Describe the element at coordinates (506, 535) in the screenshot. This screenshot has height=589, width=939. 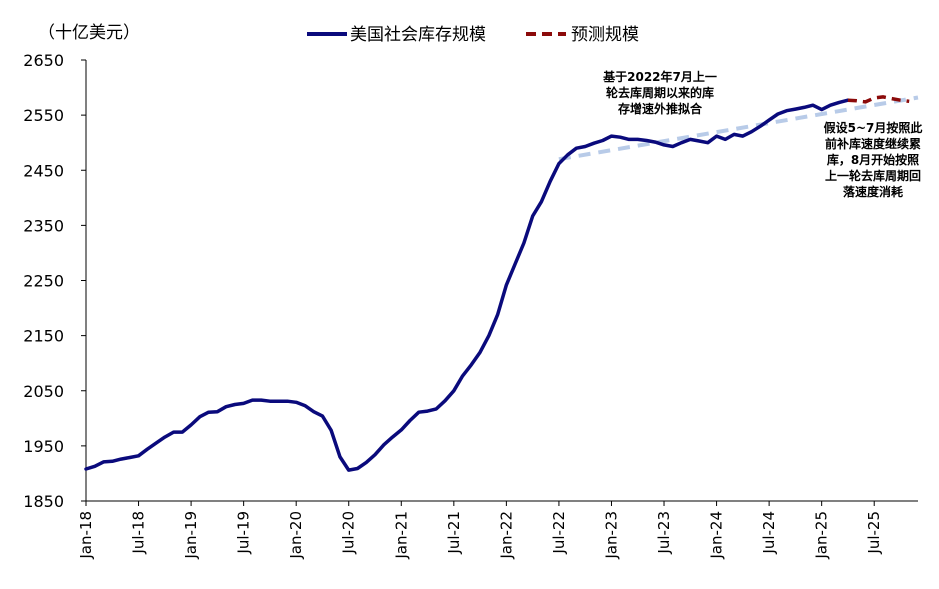
I see `x-tick-label: Jan-22` at that location.